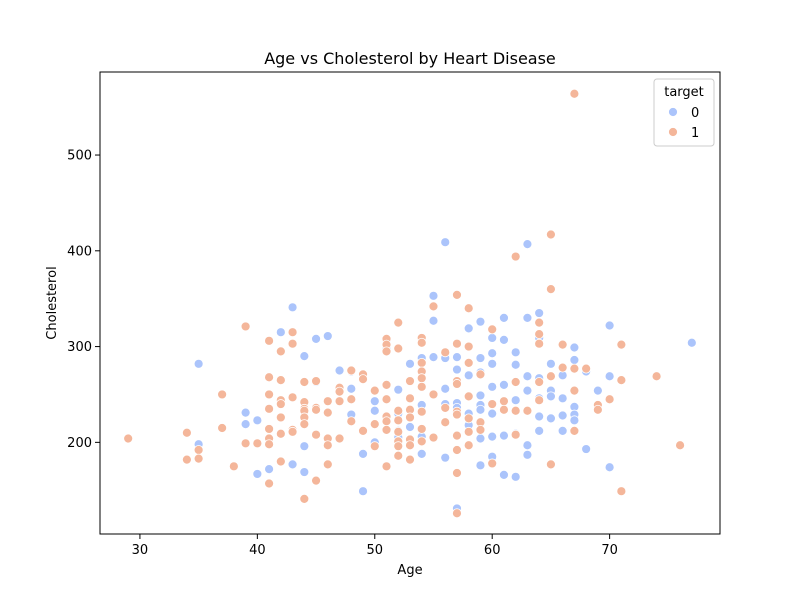  Describe the element at coordinates (684, 112) in the screenshot. I see `legend: target 0 1` at that location.